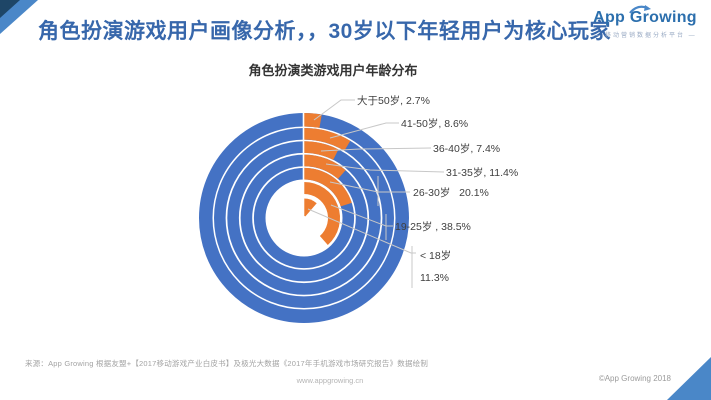 Image resolution: width=711 pixels, height=400 pixels. What do you see at coordinates (645, 36) in the screenshot?
I see `logo-tagline: — 移动营销数据分析平台 —` at bounding box center [645, 36].